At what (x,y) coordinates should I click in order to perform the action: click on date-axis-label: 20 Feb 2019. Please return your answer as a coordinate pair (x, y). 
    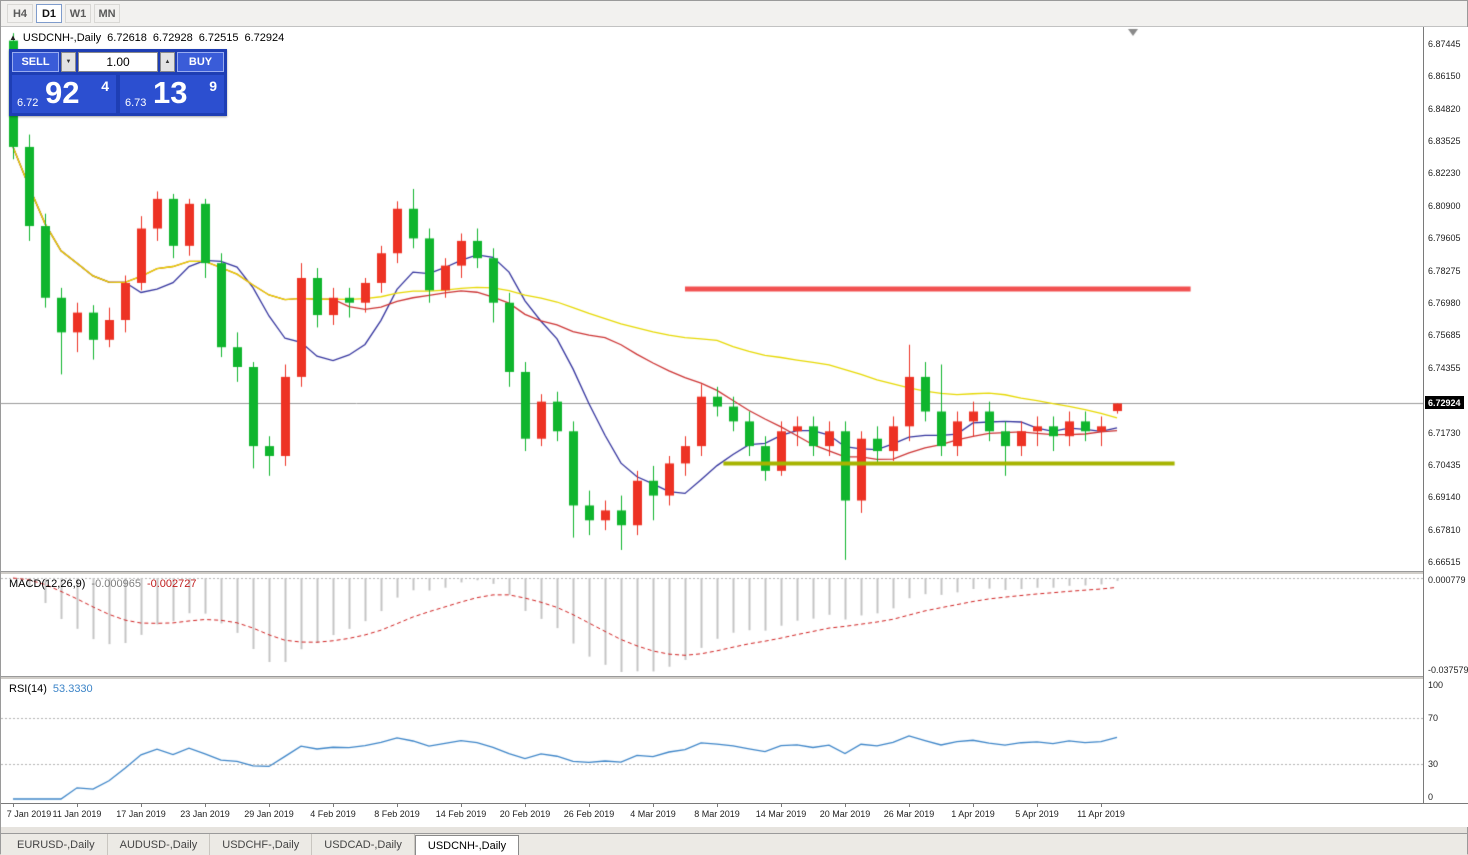
    Looking at the image, I should click on (525, 814).